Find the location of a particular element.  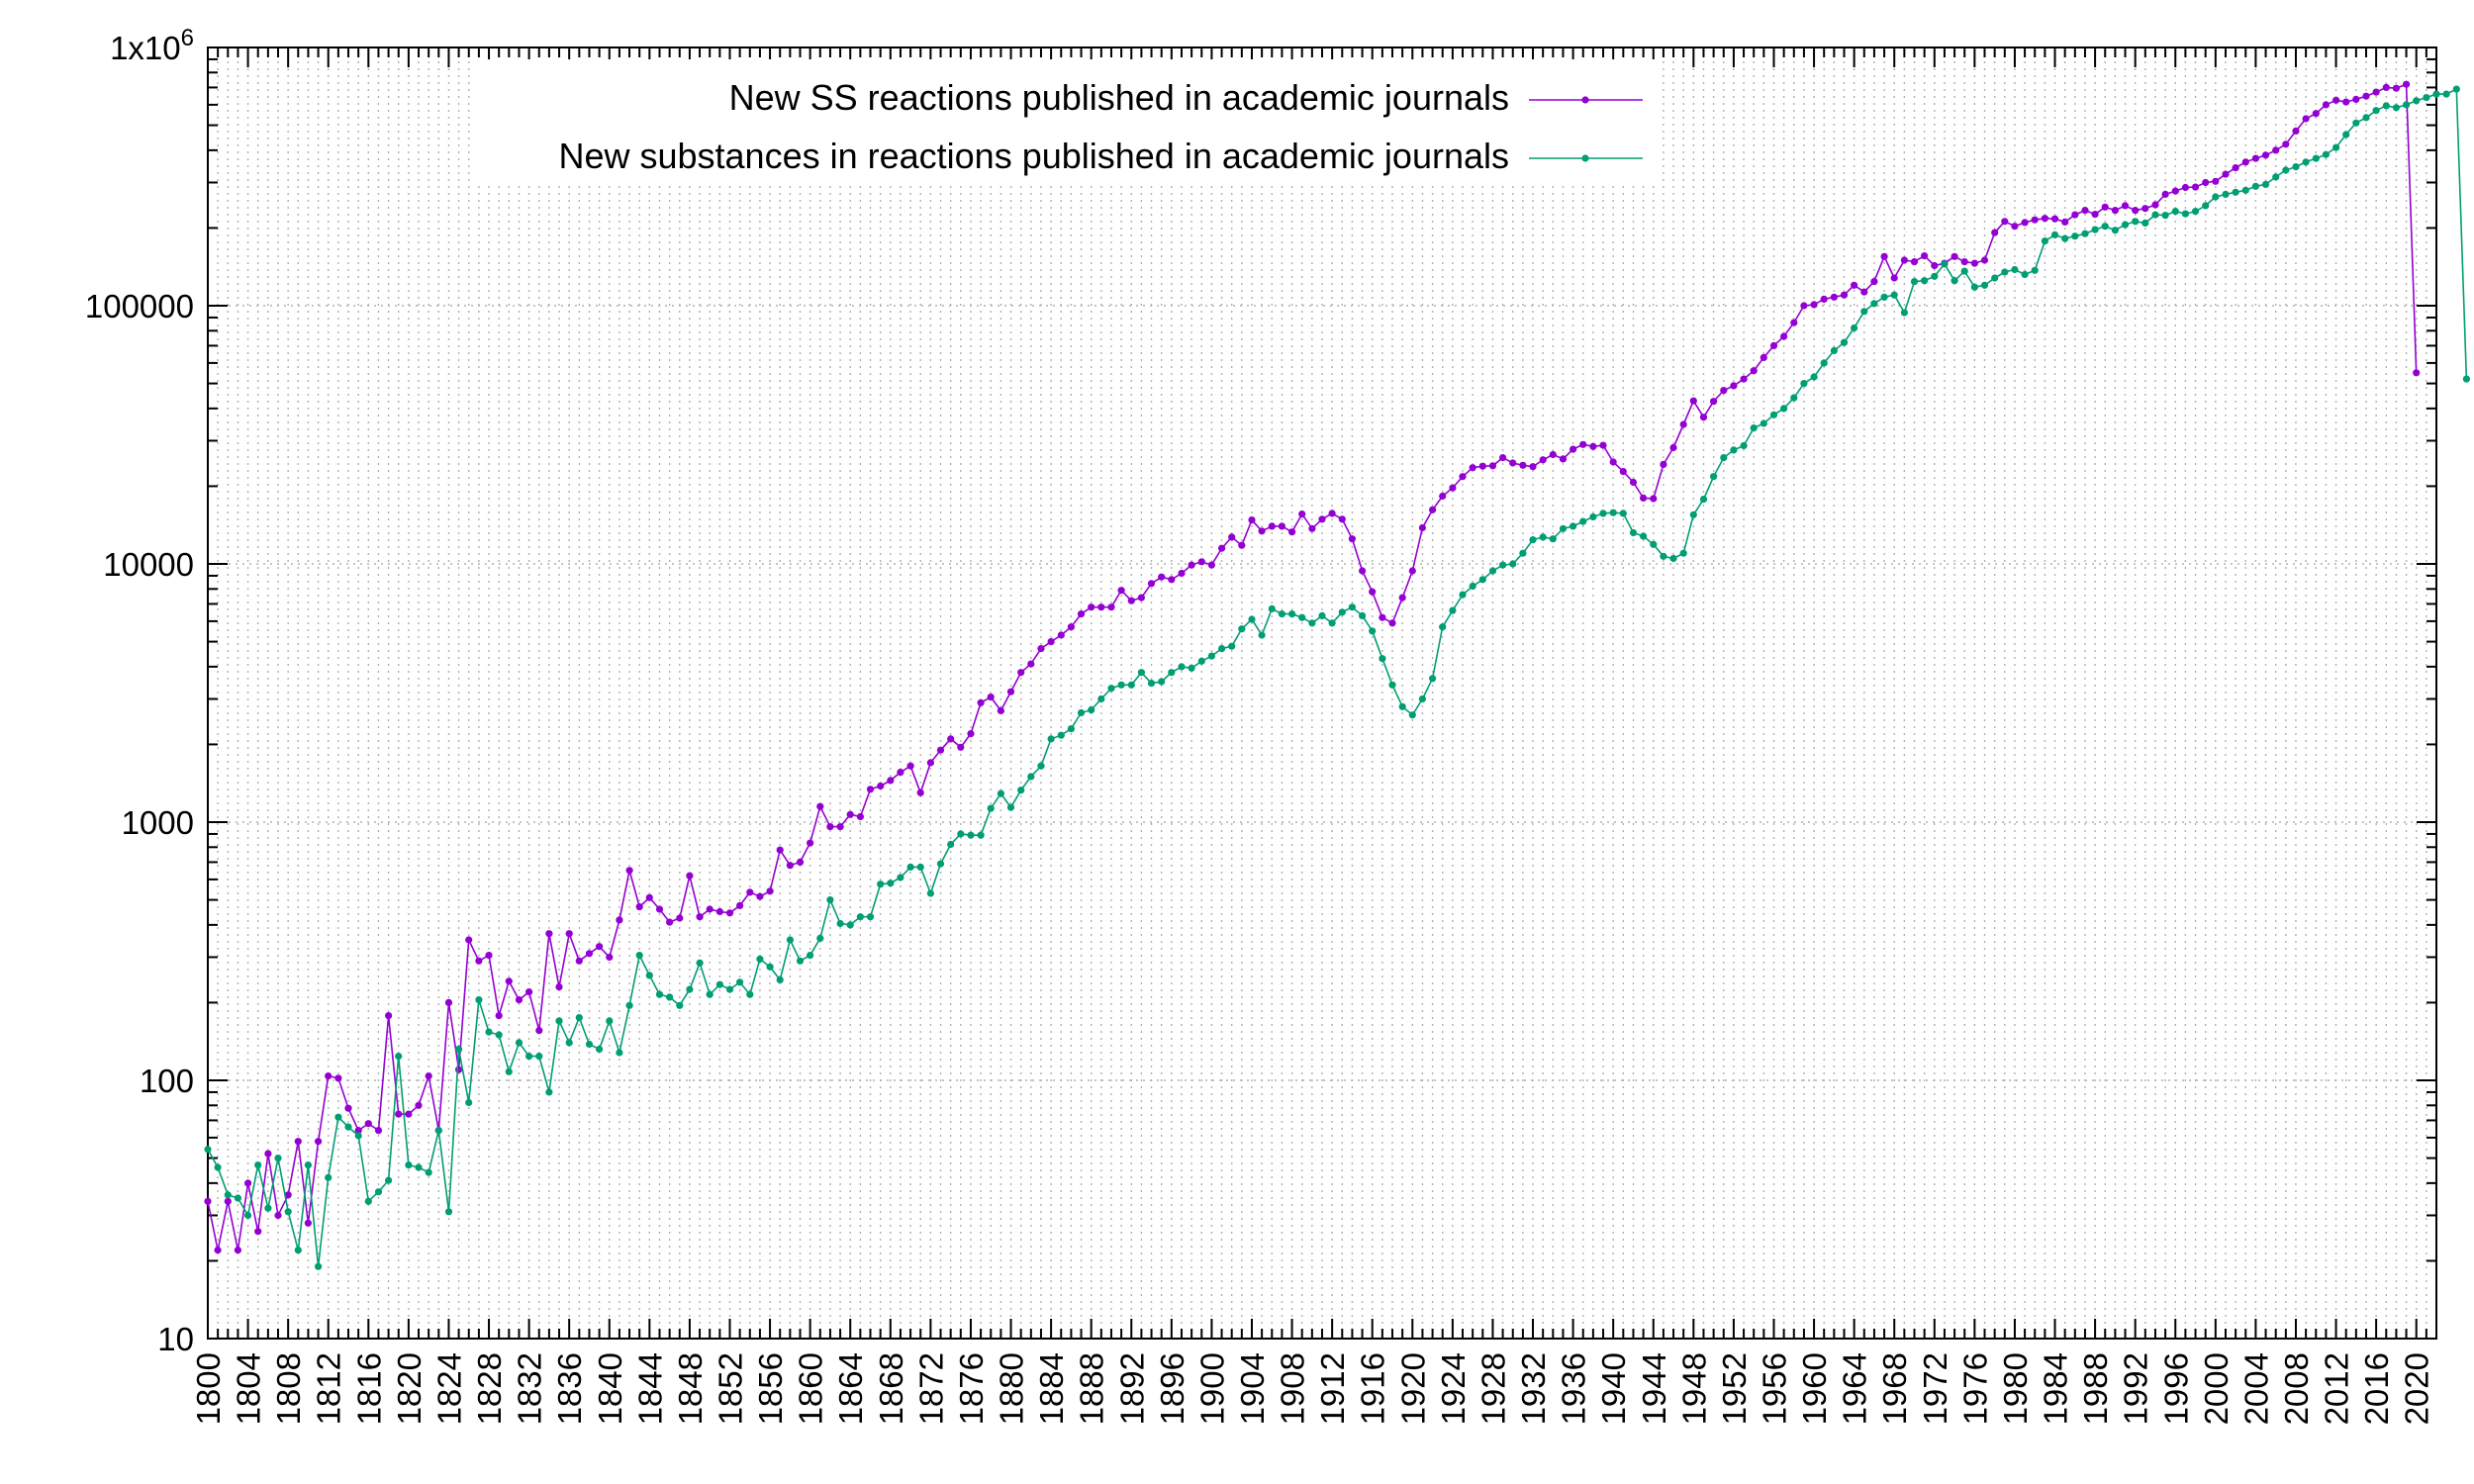

x-tick-label: 1844 is located at coordinates (649, 1388).